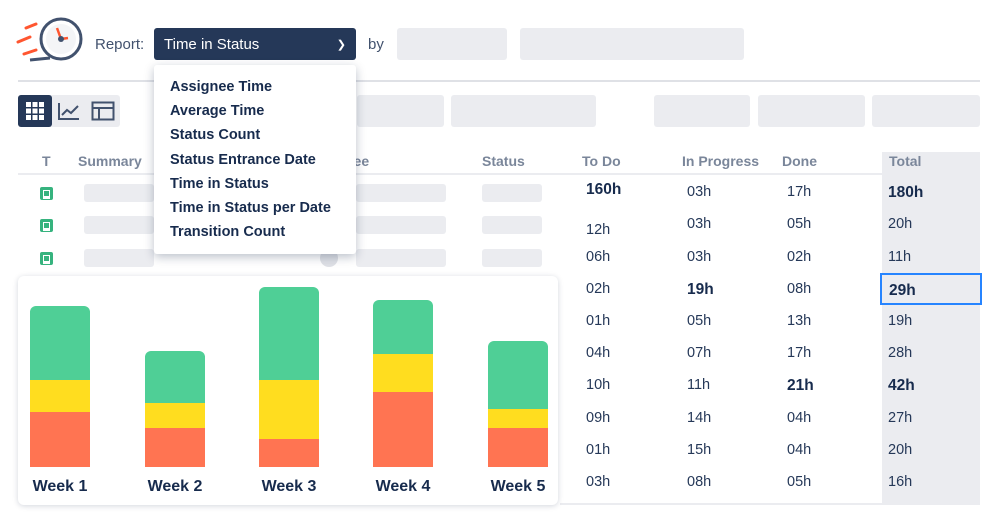 The height and width of the screenshot is (522, 999). What do you see at coordinates (60, 486) in the screenshot?
I see `x-tick-label: Week 1` at bounding box center [60, 486].